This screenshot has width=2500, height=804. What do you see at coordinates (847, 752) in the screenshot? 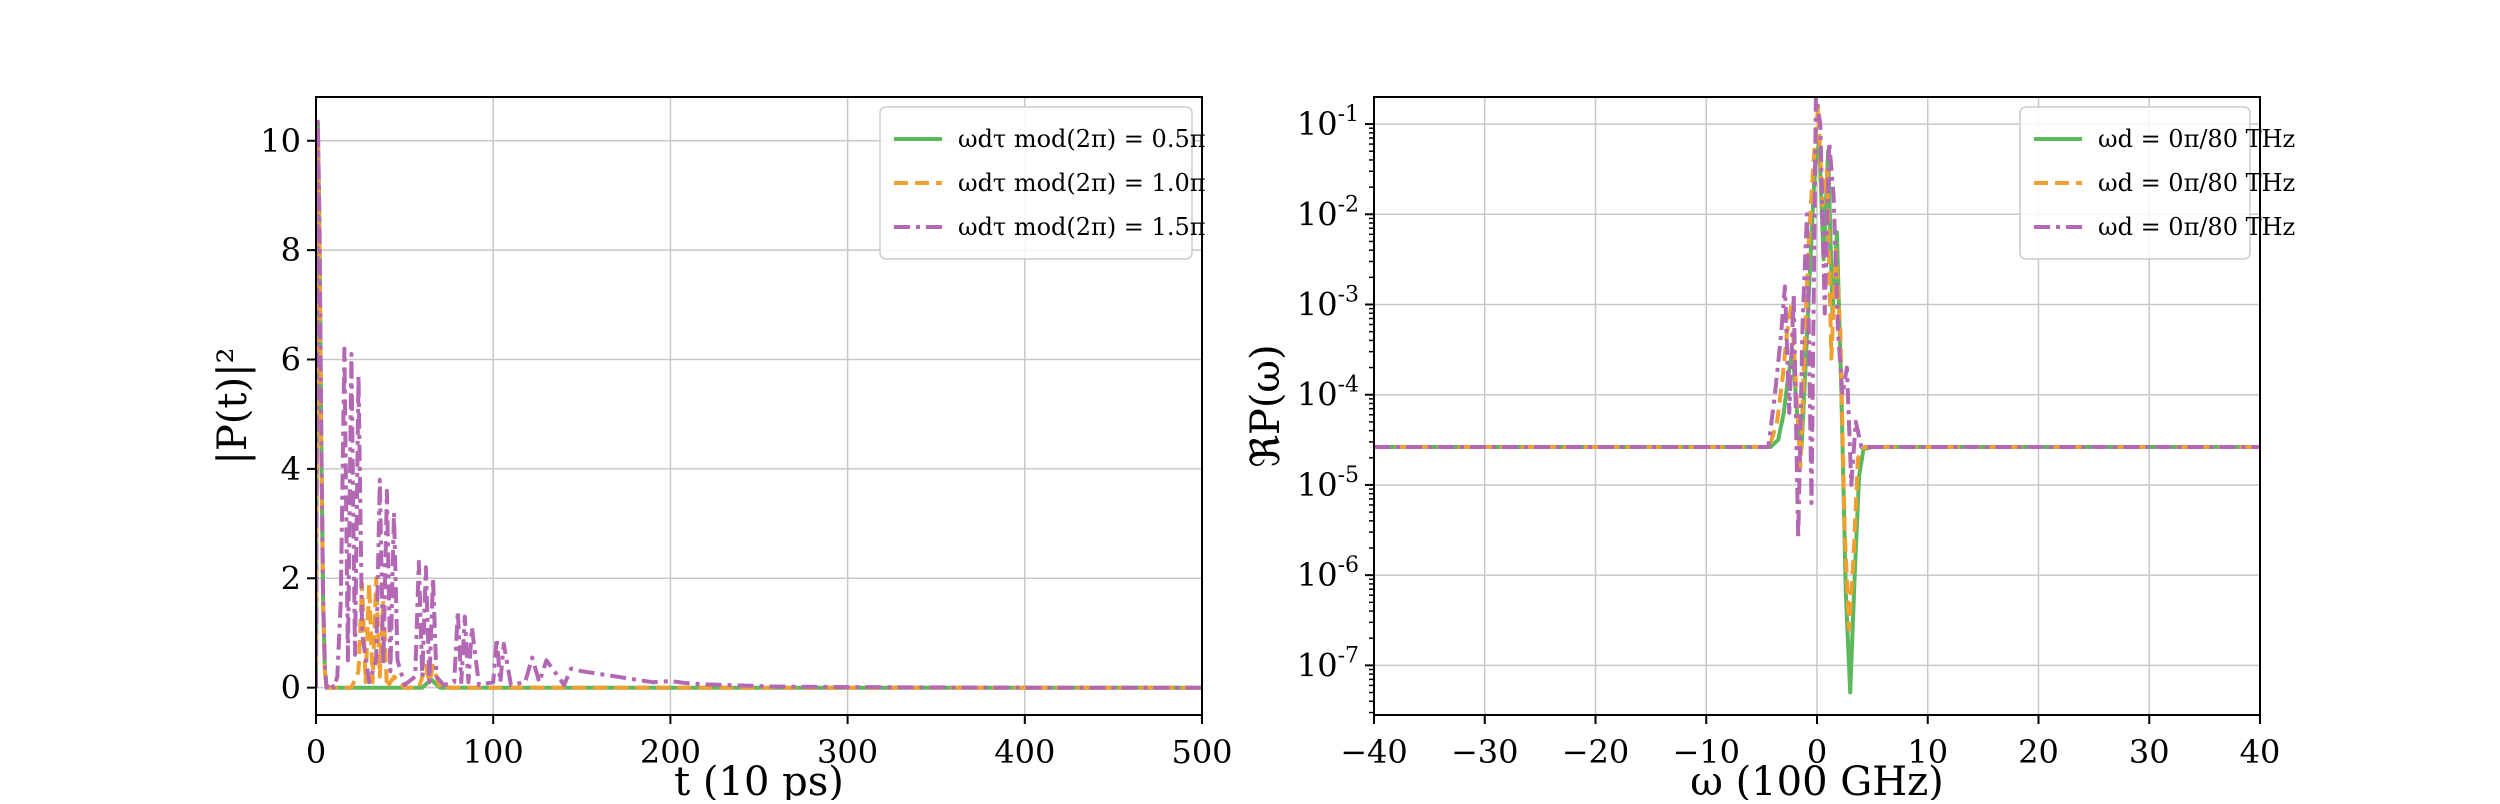
I see `x-tick-label: 300` at bounding box center [847, 752].